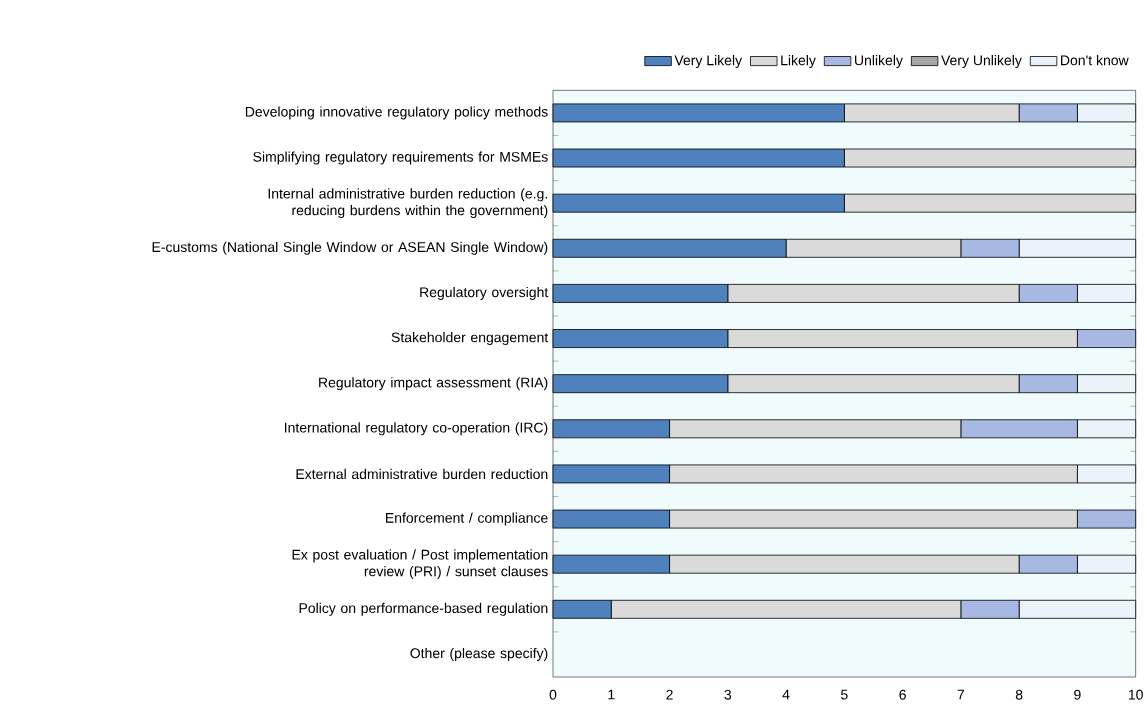 This screenshot has width=1147, height=722. I want to click on x-tick-label: 10, so click(1135, 694).